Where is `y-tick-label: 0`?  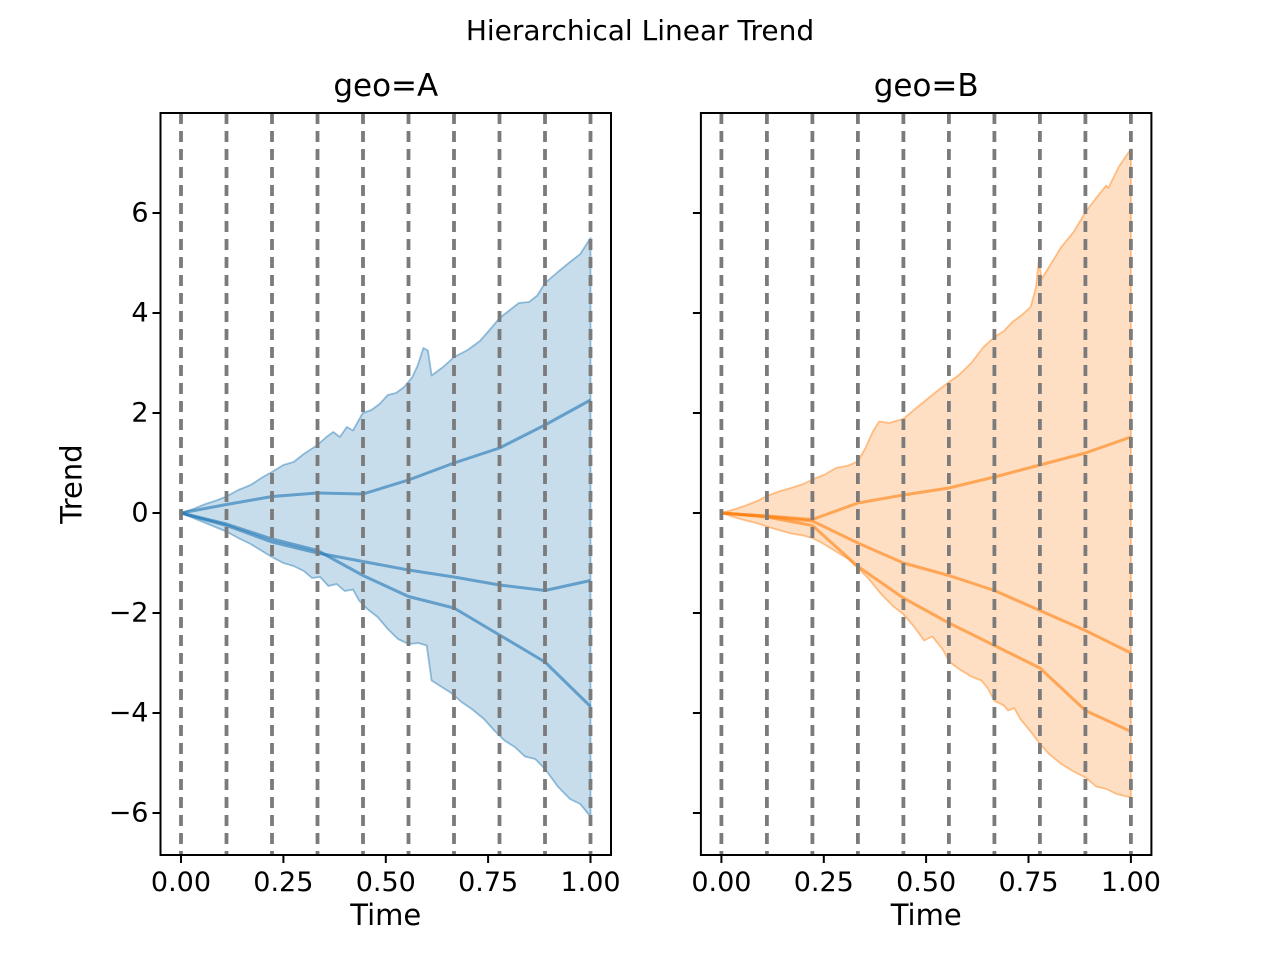 y-tick-label: 0 is located at coordinates (140, 513).